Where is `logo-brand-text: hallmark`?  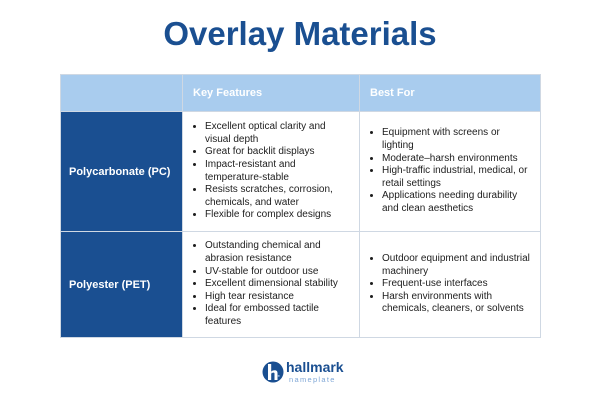 logo-brand-text: hallmark is located at coordinates (315, 367).